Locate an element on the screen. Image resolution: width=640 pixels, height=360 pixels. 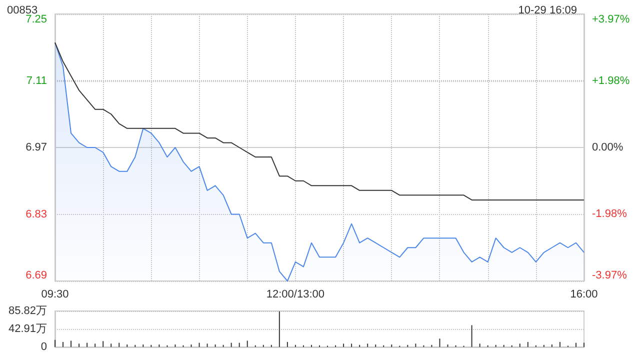
y2-tick-label: 0.00% is located at coordinates (608, 148).